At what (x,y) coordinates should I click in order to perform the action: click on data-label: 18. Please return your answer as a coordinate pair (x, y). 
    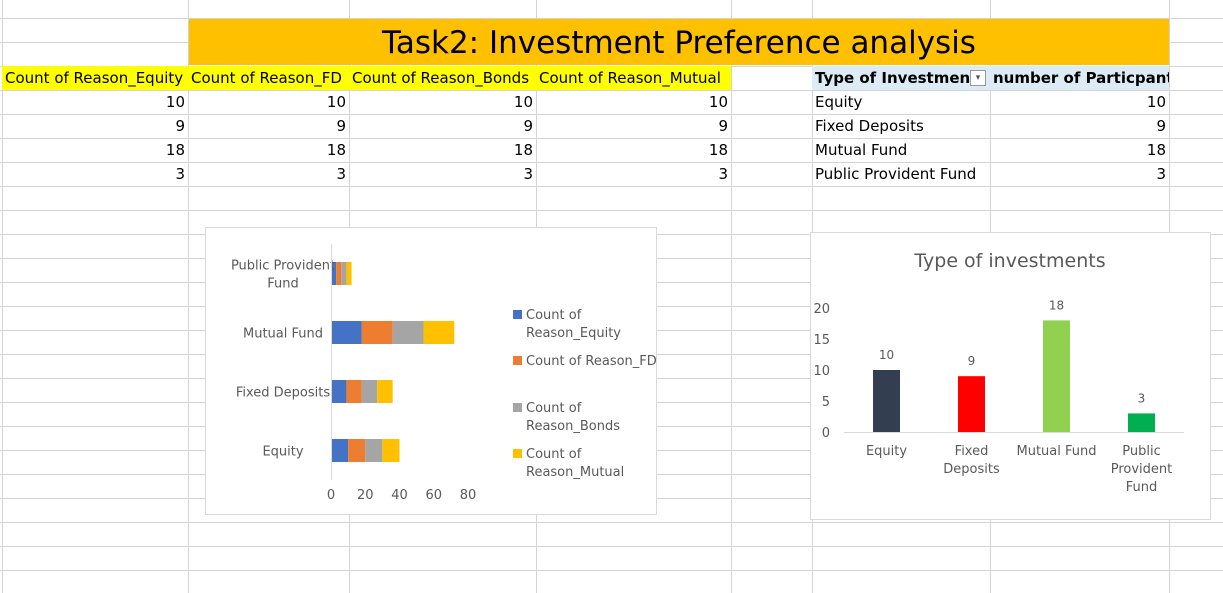
    Looking at the image, I should click on (1056, 305).